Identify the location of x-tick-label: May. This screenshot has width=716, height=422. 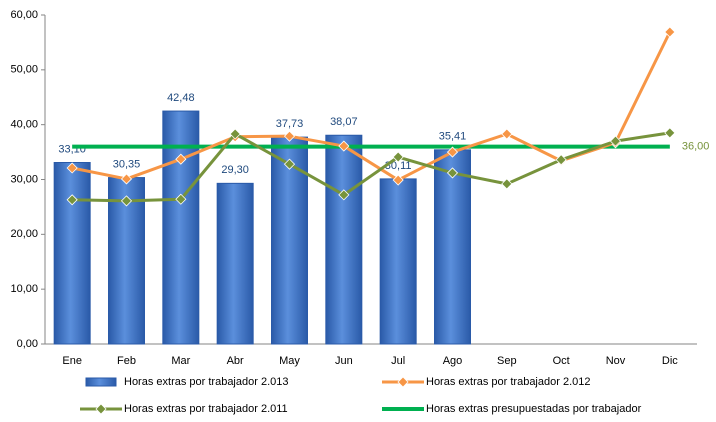
(289, 361).